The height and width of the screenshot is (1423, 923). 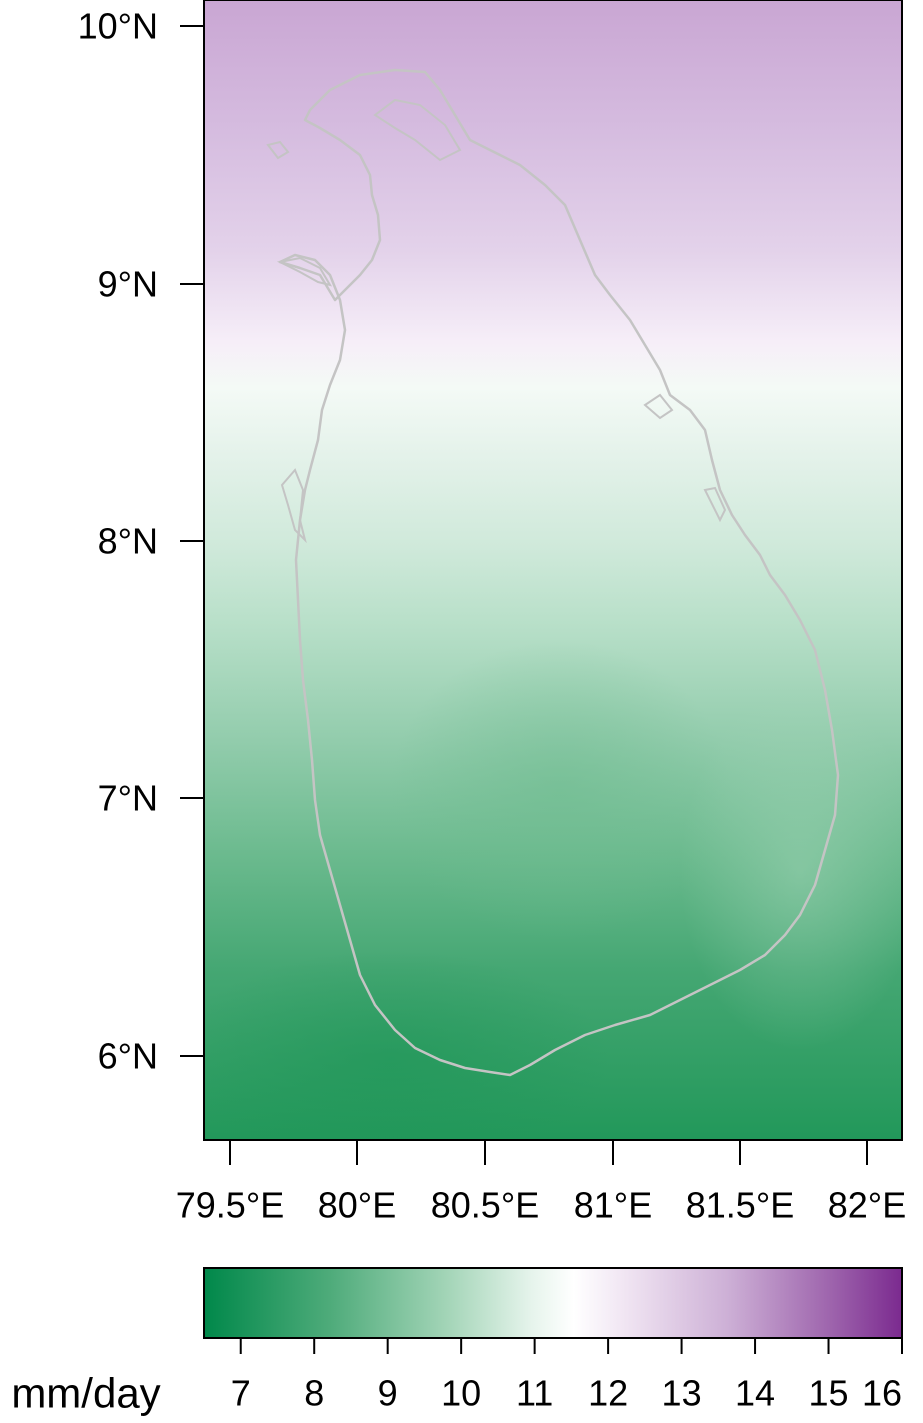 What do you see at coordinates (128, 798) in the screenshot?
I see `lat-label-7n: 7°N` at bounding box center [128, 798].